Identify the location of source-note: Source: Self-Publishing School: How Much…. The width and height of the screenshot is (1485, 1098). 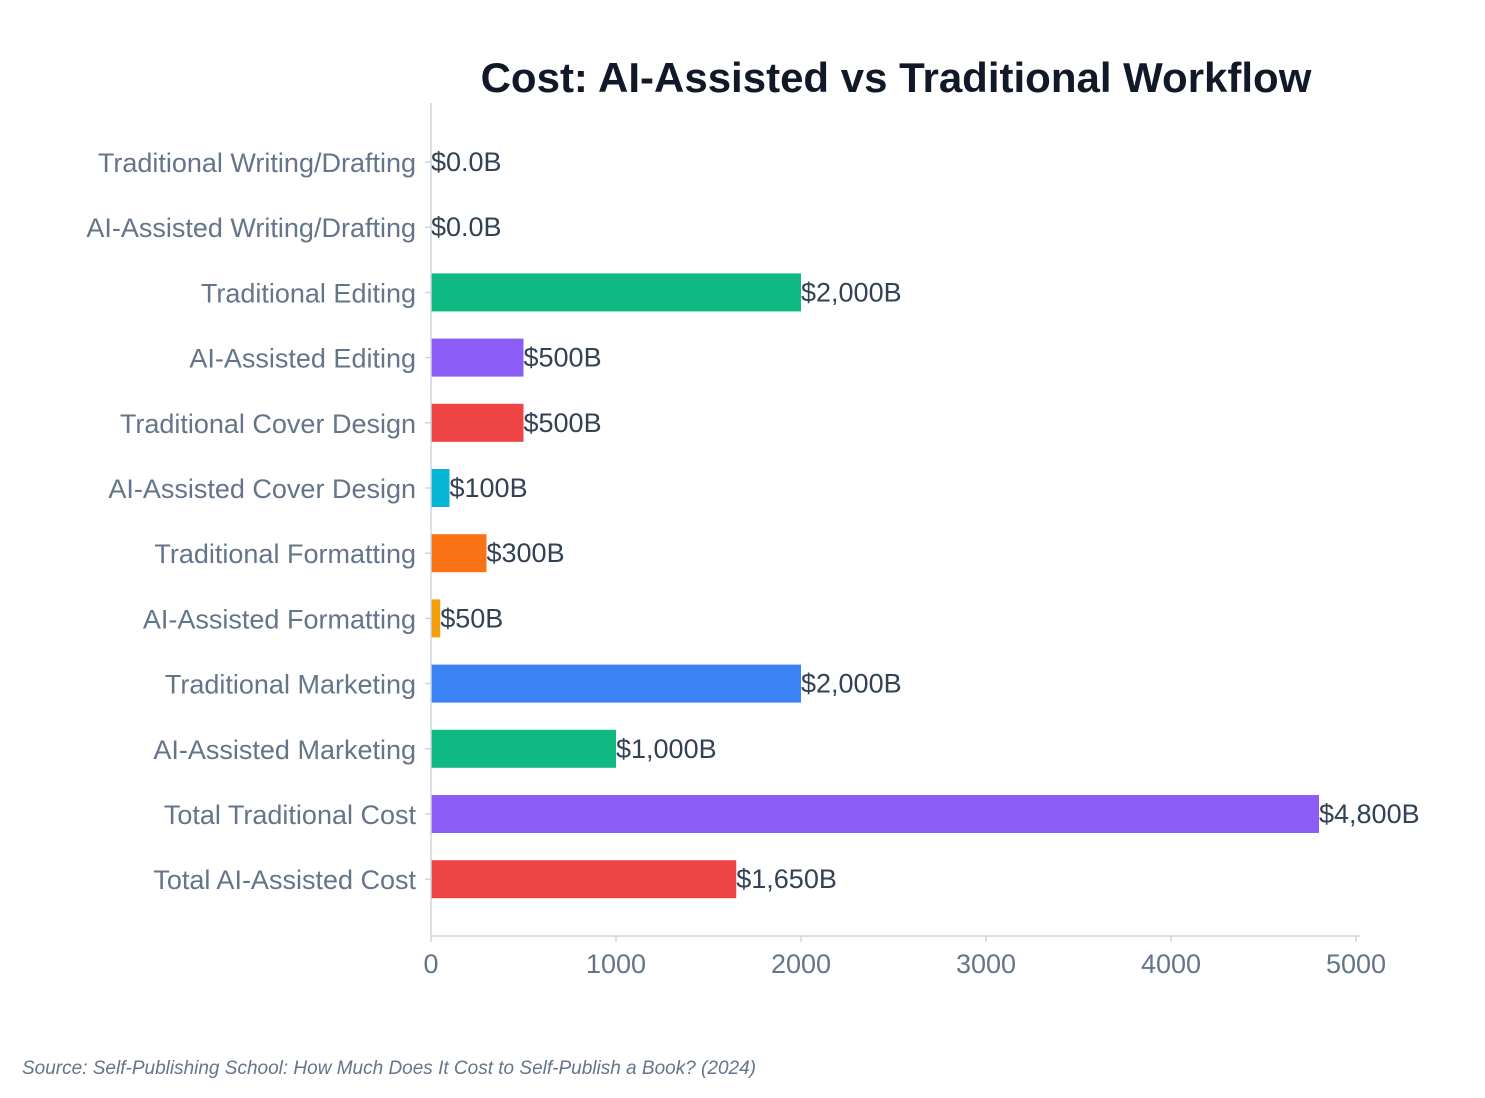
(389, 1068).